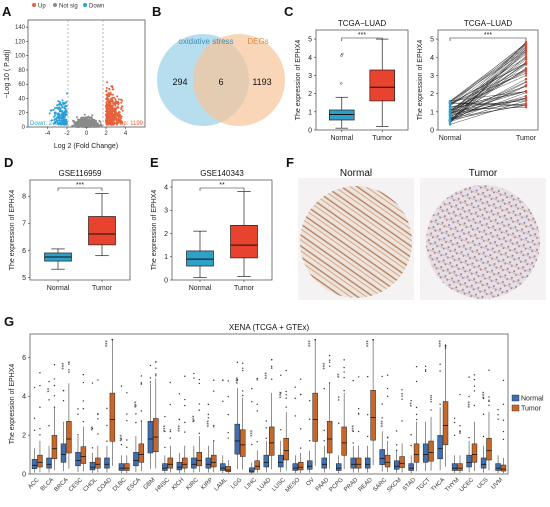  What do you see at coordinates (450, 116) in the screenshot?
I see `paired-point-normal` at bounding box center [450, 116].